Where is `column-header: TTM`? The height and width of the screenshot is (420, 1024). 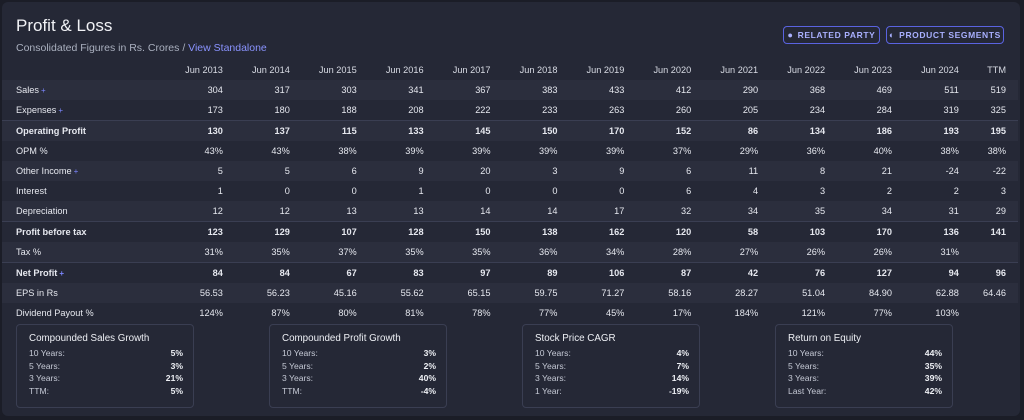
column-header: TTM is located at coordinates (996, 70).